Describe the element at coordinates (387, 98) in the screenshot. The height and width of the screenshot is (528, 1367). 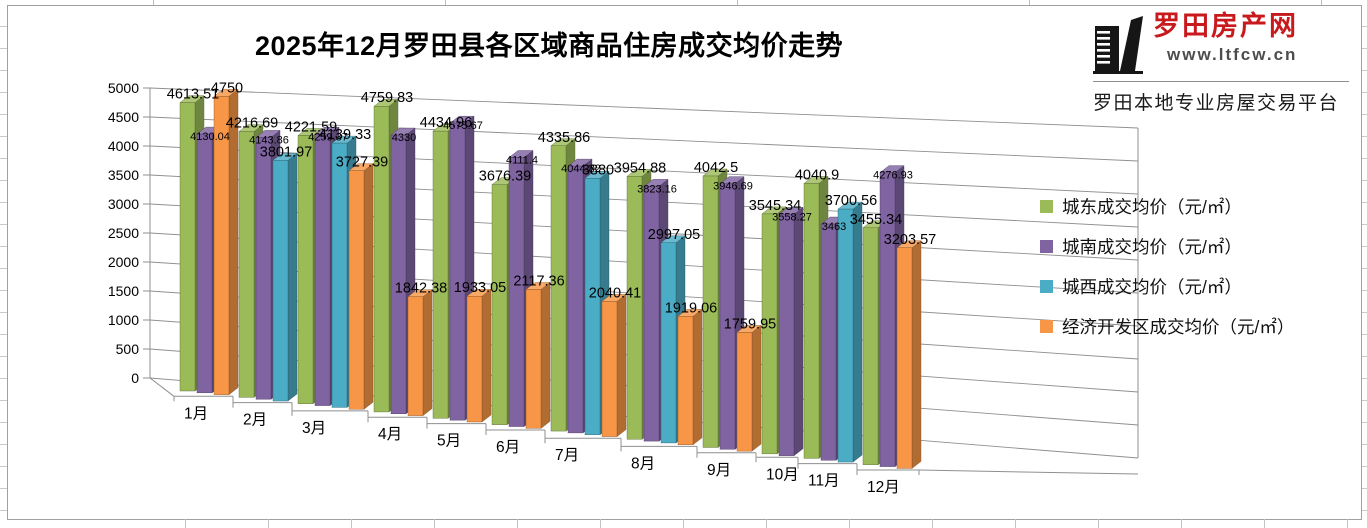
I see `data-label-城东-4月: 4759.83` at that location.